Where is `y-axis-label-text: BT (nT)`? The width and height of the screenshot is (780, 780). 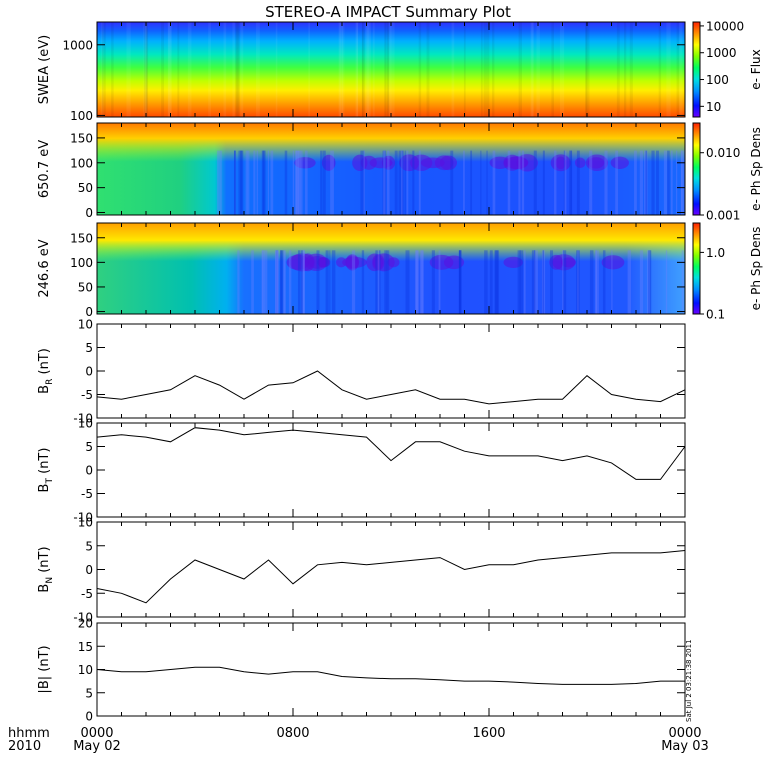
y-axis-label-text: BT (nT) is located at coordinates (46, 470).